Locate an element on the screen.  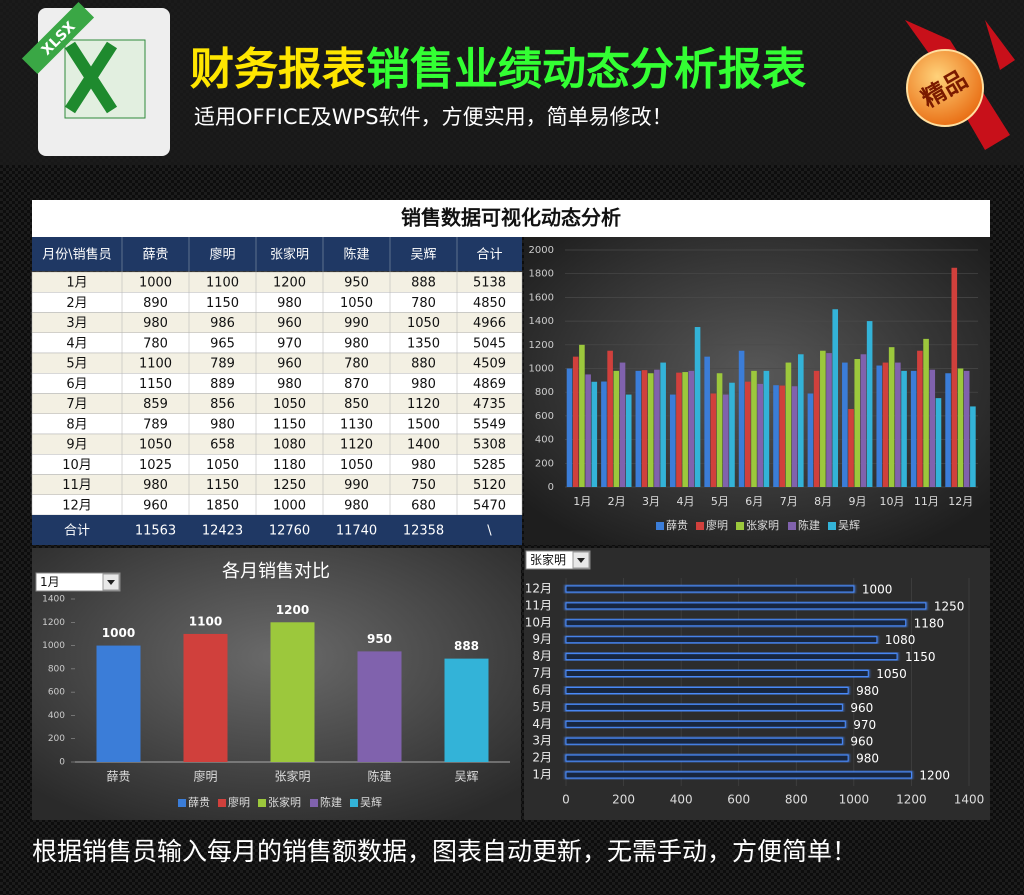
table-cell: 1250 is located at coordinates (289, 485).